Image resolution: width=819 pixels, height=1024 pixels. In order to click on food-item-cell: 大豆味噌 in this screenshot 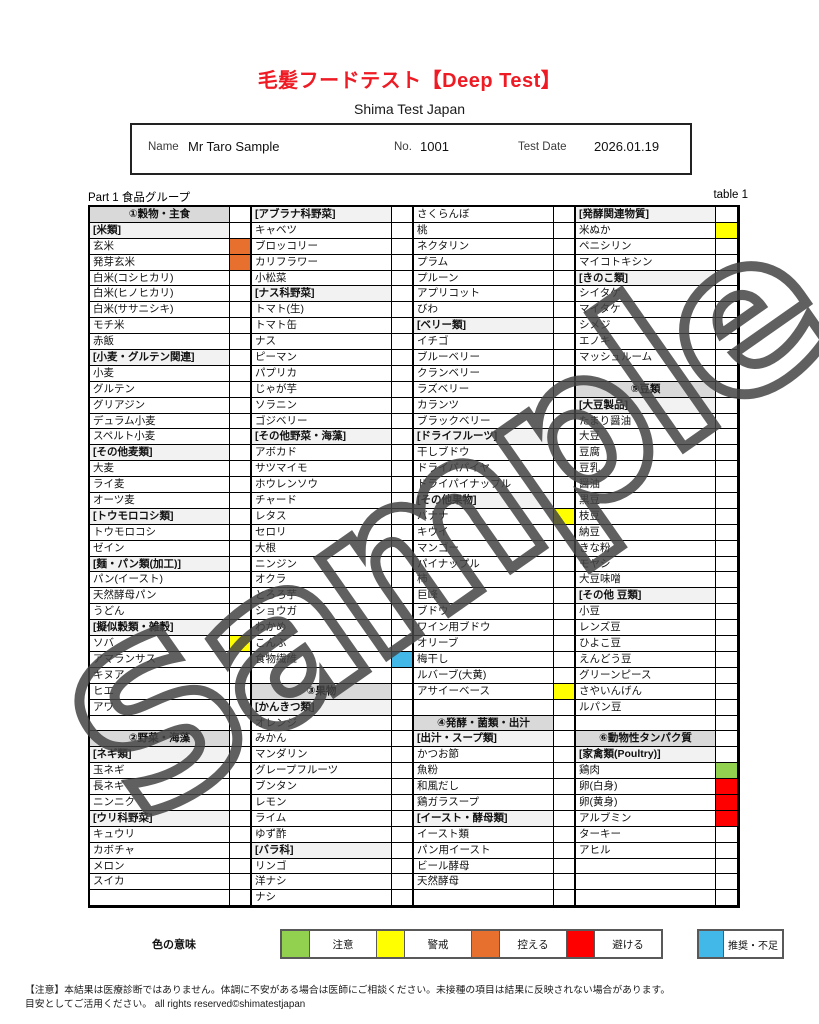, I will do `click(646, 580)`.